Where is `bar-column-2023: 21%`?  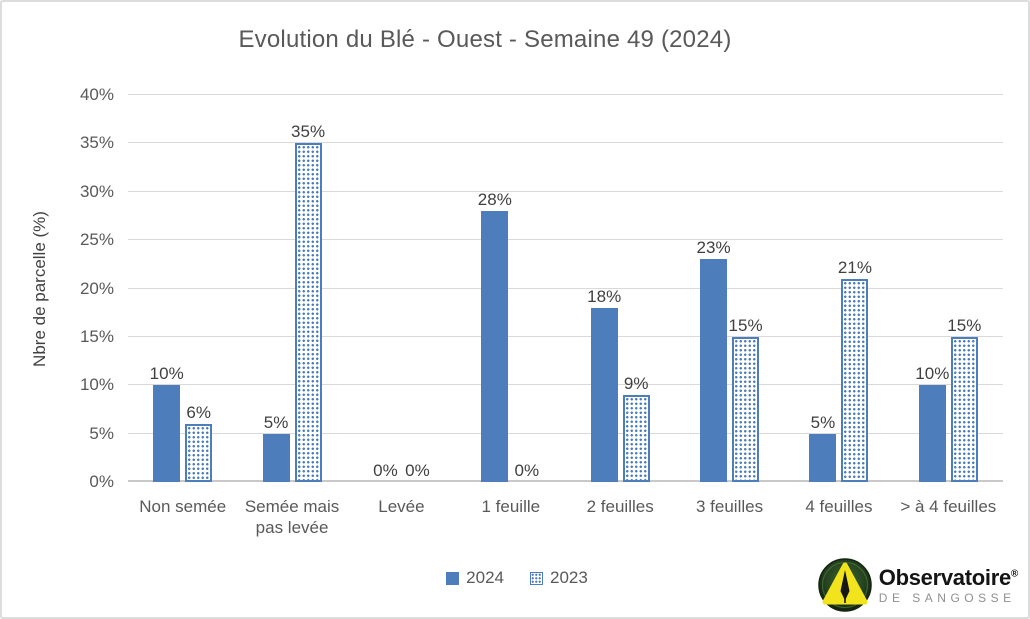 bar-column-2023: 21% is located at coordinates (855, 288).